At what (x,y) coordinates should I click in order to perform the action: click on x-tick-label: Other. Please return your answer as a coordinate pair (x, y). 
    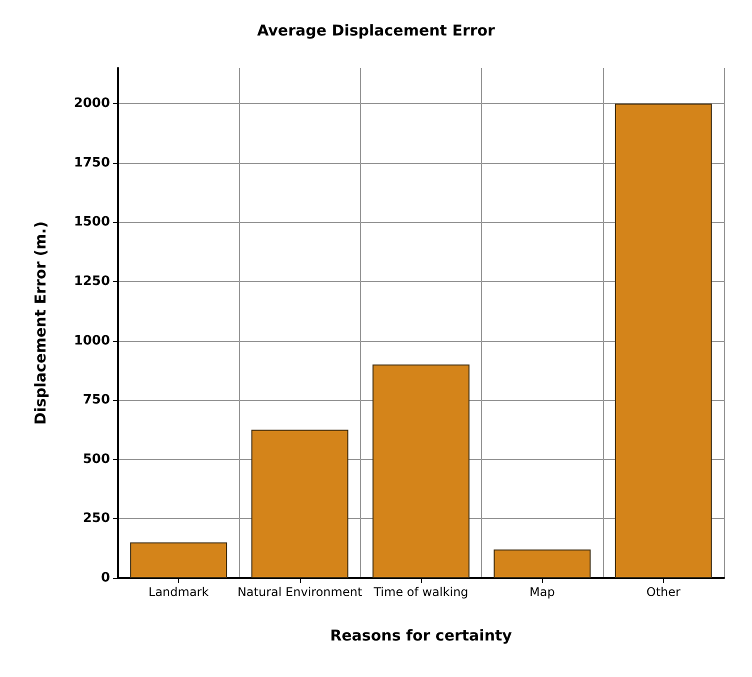
    Looking at the image, I should click on (663, 592).